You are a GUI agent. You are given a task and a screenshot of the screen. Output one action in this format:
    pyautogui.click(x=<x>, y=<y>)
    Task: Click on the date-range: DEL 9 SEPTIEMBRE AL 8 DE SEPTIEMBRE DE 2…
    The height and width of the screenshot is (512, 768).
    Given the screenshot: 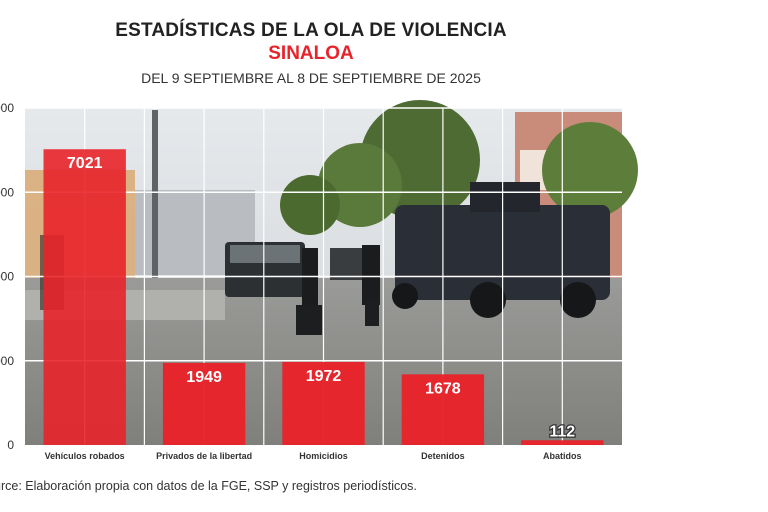 What is the action you would take?
    pyautogui.click(x=311, y=78)
    